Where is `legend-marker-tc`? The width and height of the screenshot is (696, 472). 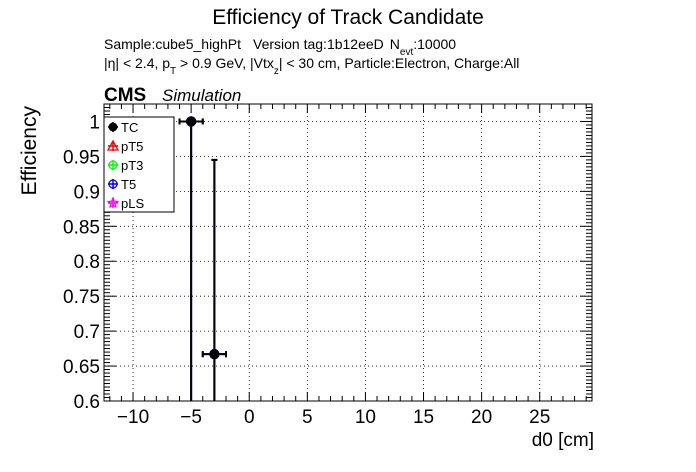
legend-marker-tc is located at coordinates (113, 127).